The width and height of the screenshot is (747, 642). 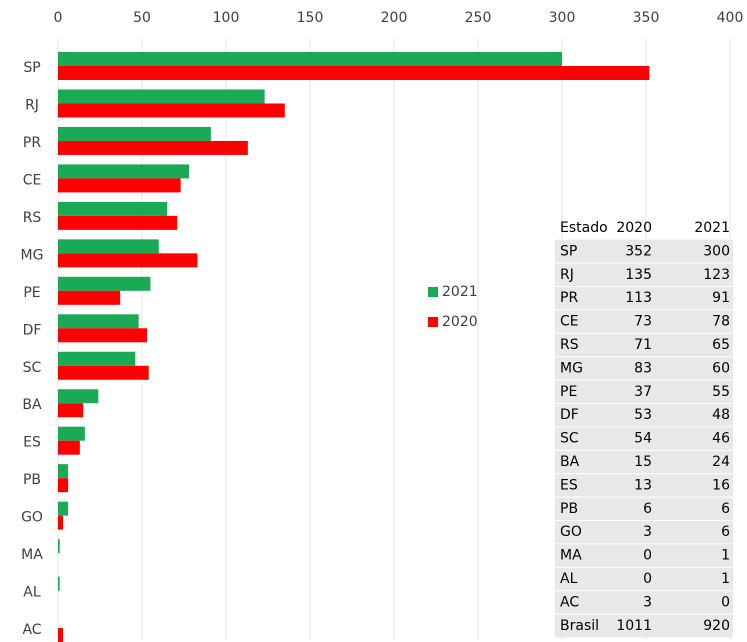 I want to click on x-tick-label: 250, so click(x=478, y=18).